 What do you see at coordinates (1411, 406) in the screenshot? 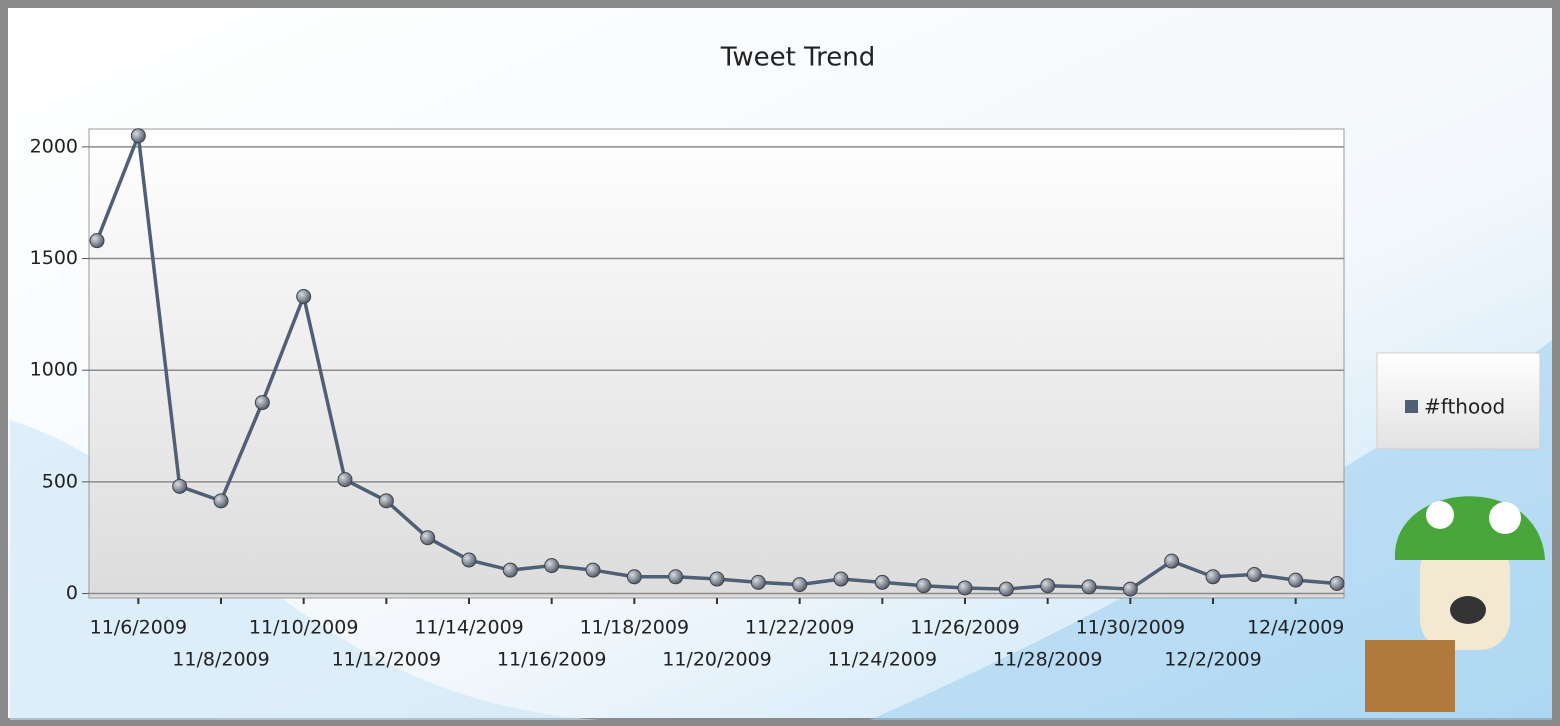
I see `legend-marker` at bounding box center [1411, 406].